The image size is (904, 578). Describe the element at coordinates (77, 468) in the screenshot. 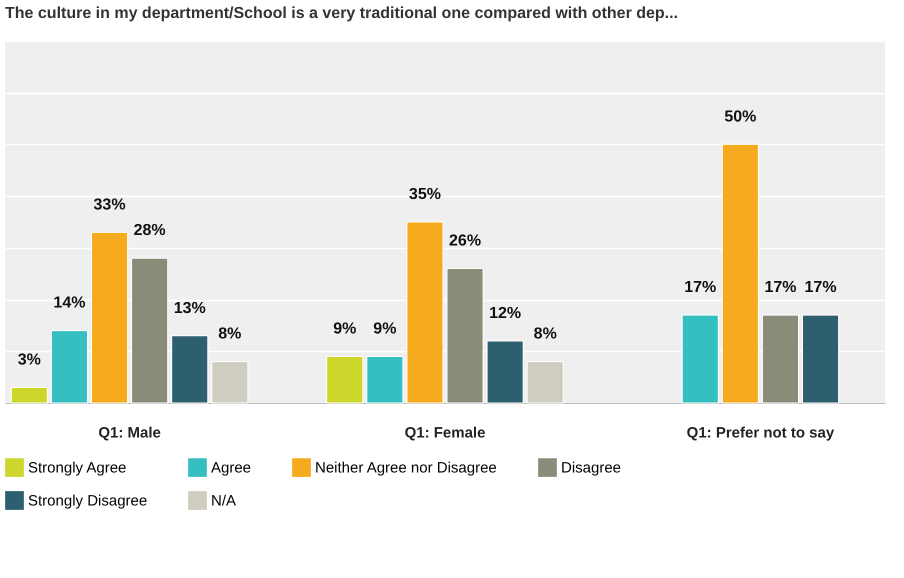

I see `legend-label: Strongly Agree` at that location.